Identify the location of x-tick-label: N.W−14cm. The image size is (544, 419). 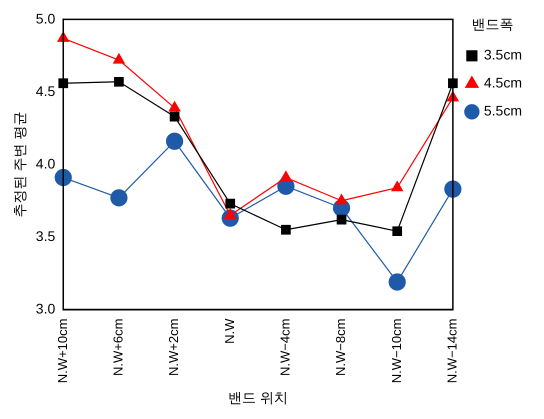
(452, 351).